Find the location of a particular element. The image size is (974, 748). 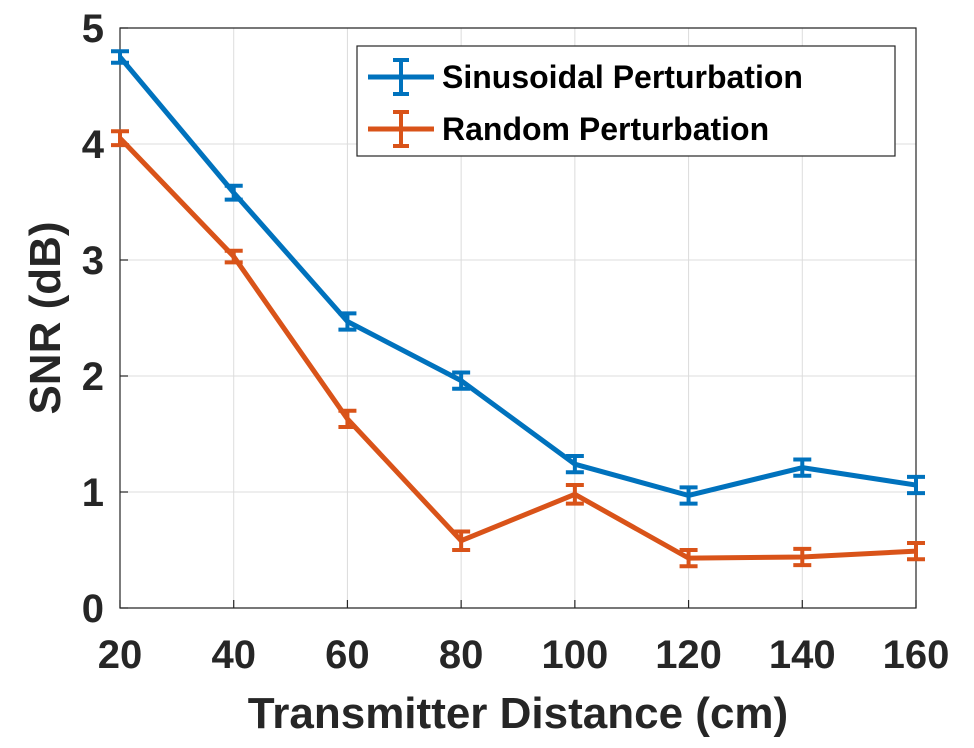

y-tick-label: 5 is located at coordinates (93, 29).